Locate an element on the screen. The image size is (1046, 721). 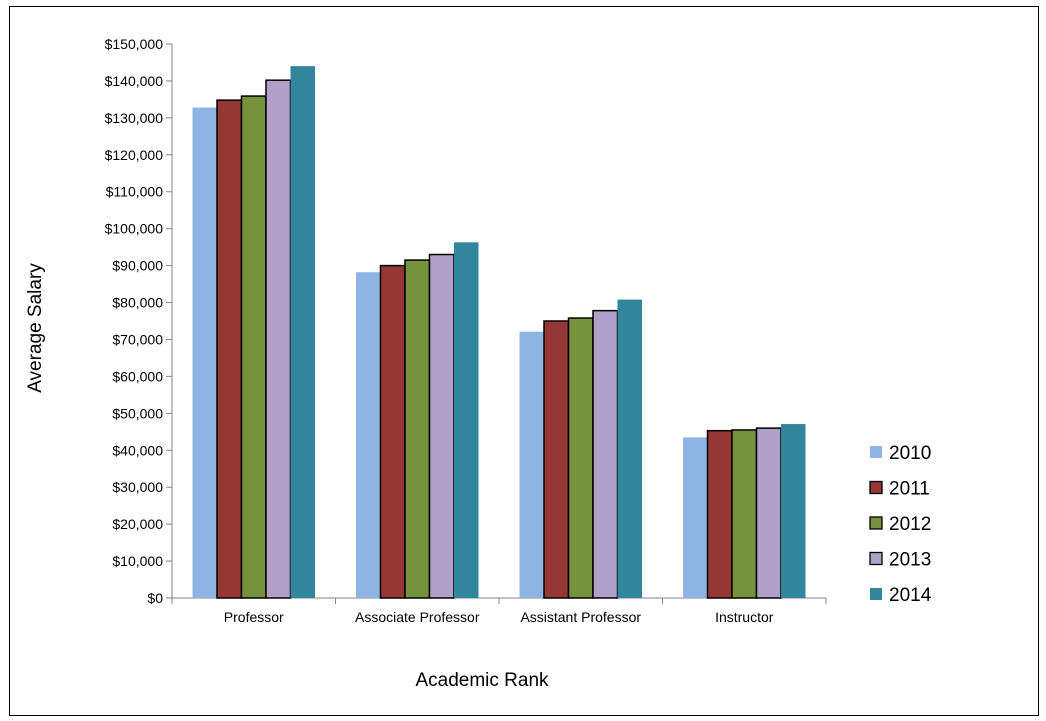
bar-2011-associate-professor is located at coordinates (392, 431).